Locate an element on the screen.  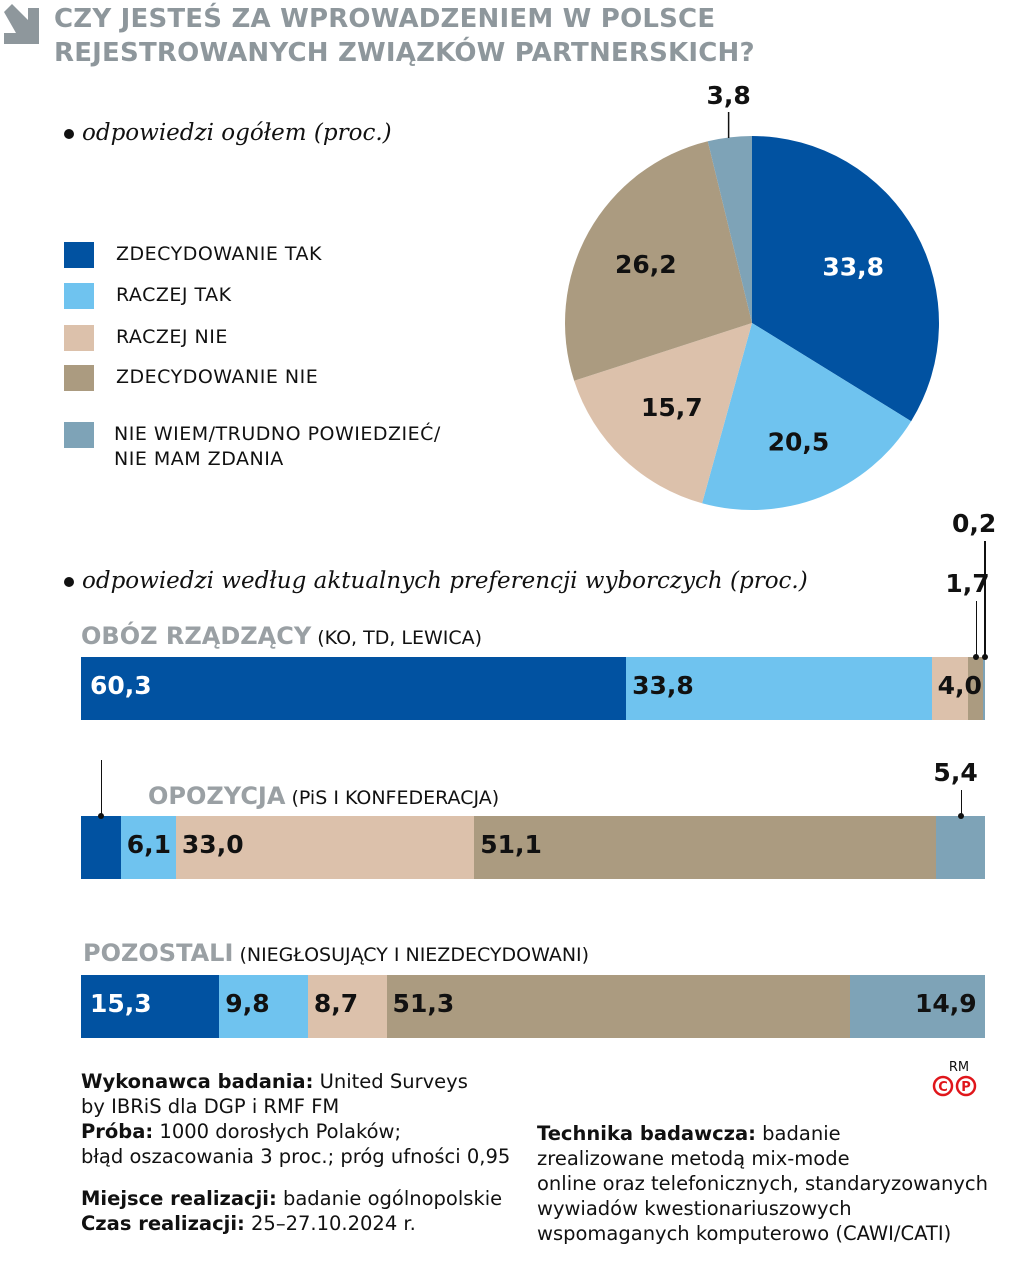
bar-label: 0,2 is located at coordinates (974, 523).